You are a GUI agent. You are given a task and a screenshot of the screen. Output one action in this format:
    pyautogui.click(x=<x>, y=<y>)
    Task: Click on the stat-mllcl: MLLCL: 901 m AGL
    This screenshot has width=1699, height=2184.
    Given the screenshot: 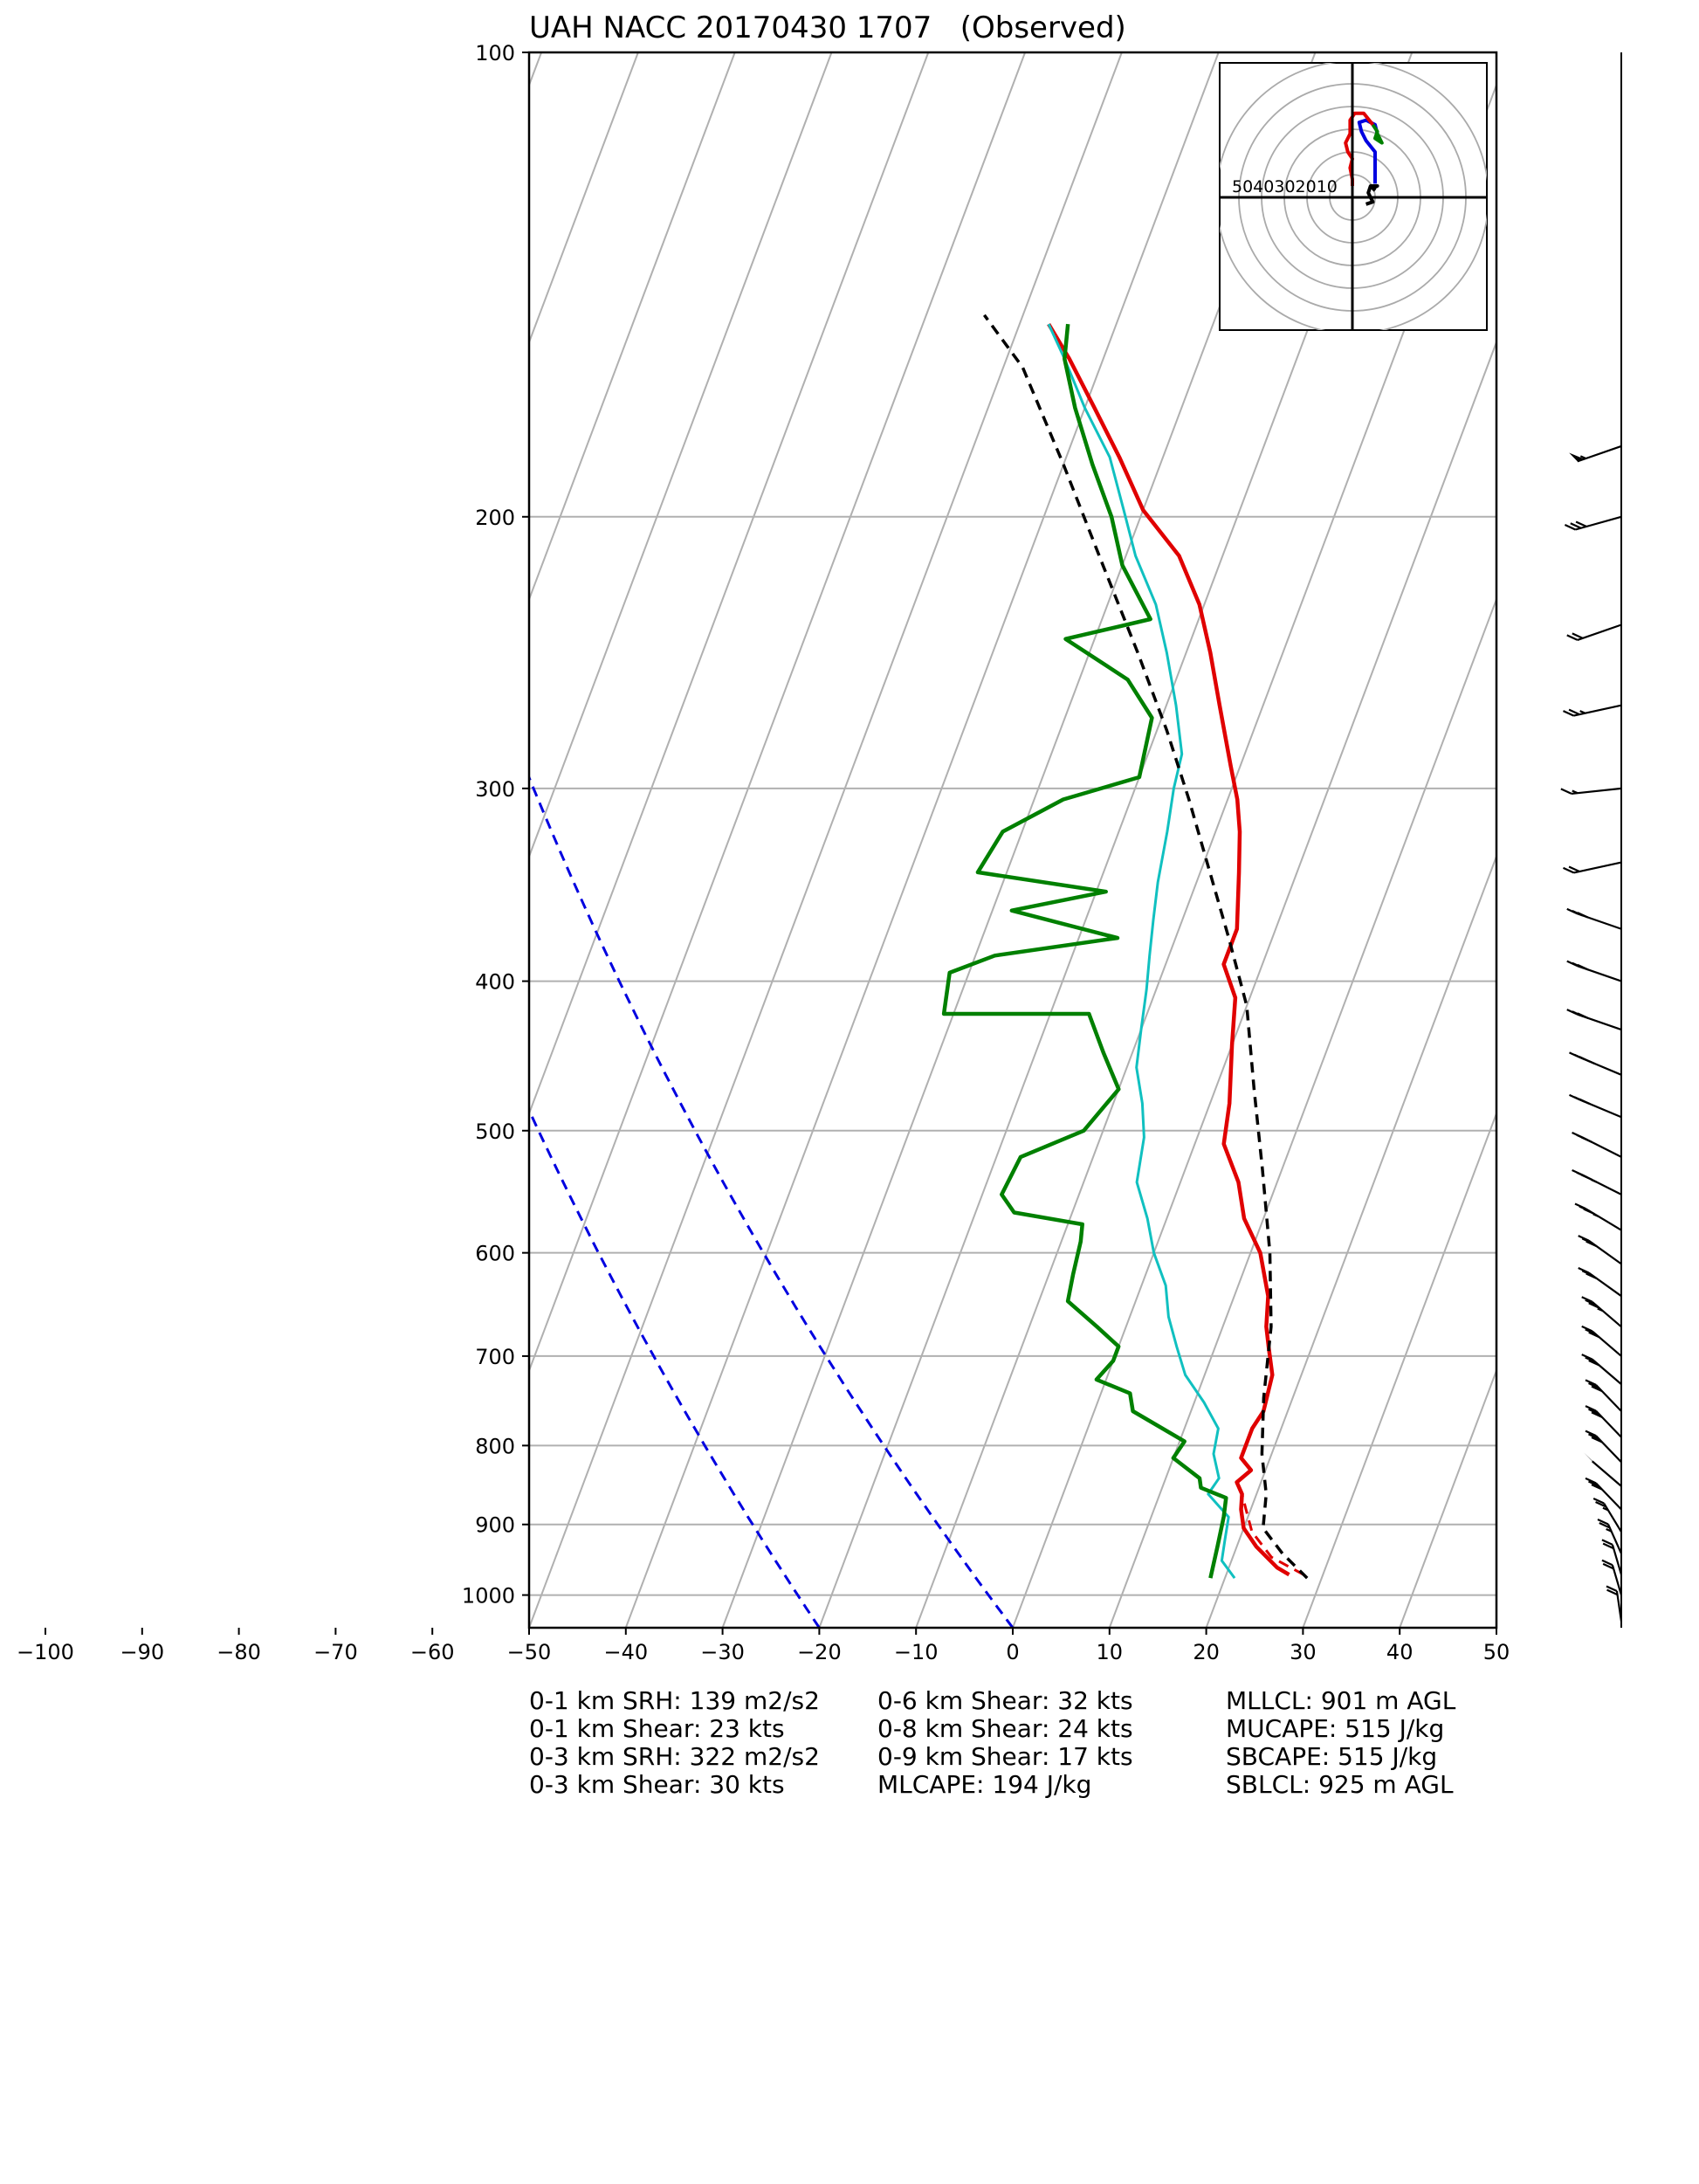 What is the action you would take?
    pyautogui.click(x=1341, y=1700)
    